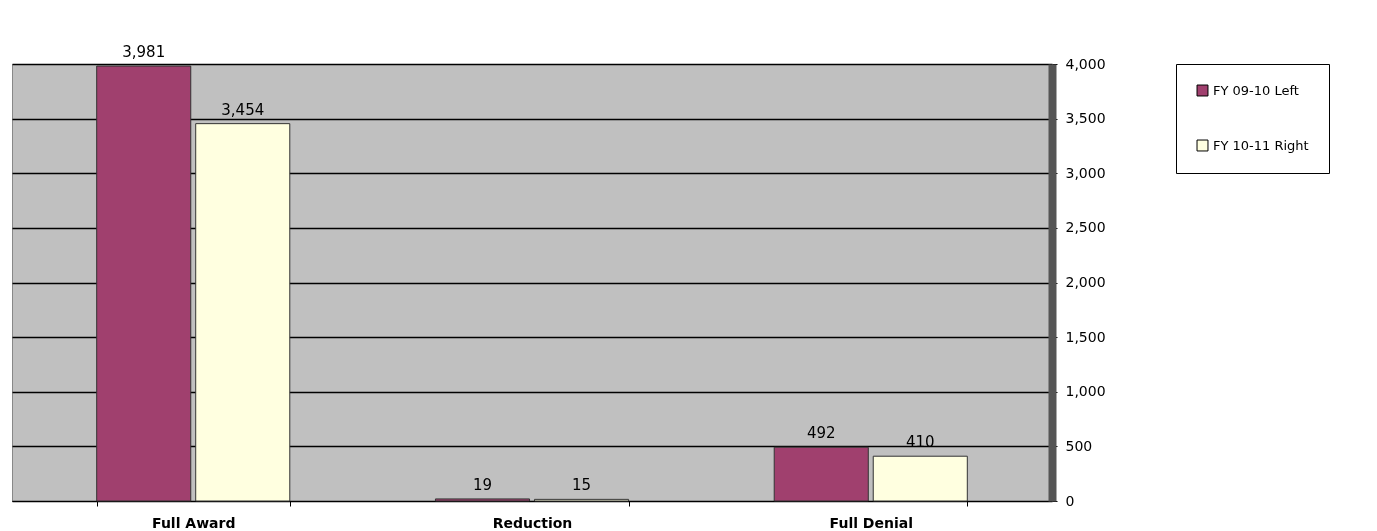  What do you see at coordinates (1079, 445) in the screenshot?
I see `y-tick-label: 500` at bounding box center [1079, 445].